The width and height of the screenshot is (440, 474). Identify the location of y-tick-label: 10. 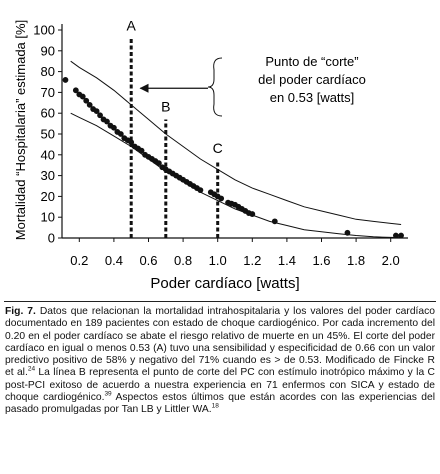
(48, 217).